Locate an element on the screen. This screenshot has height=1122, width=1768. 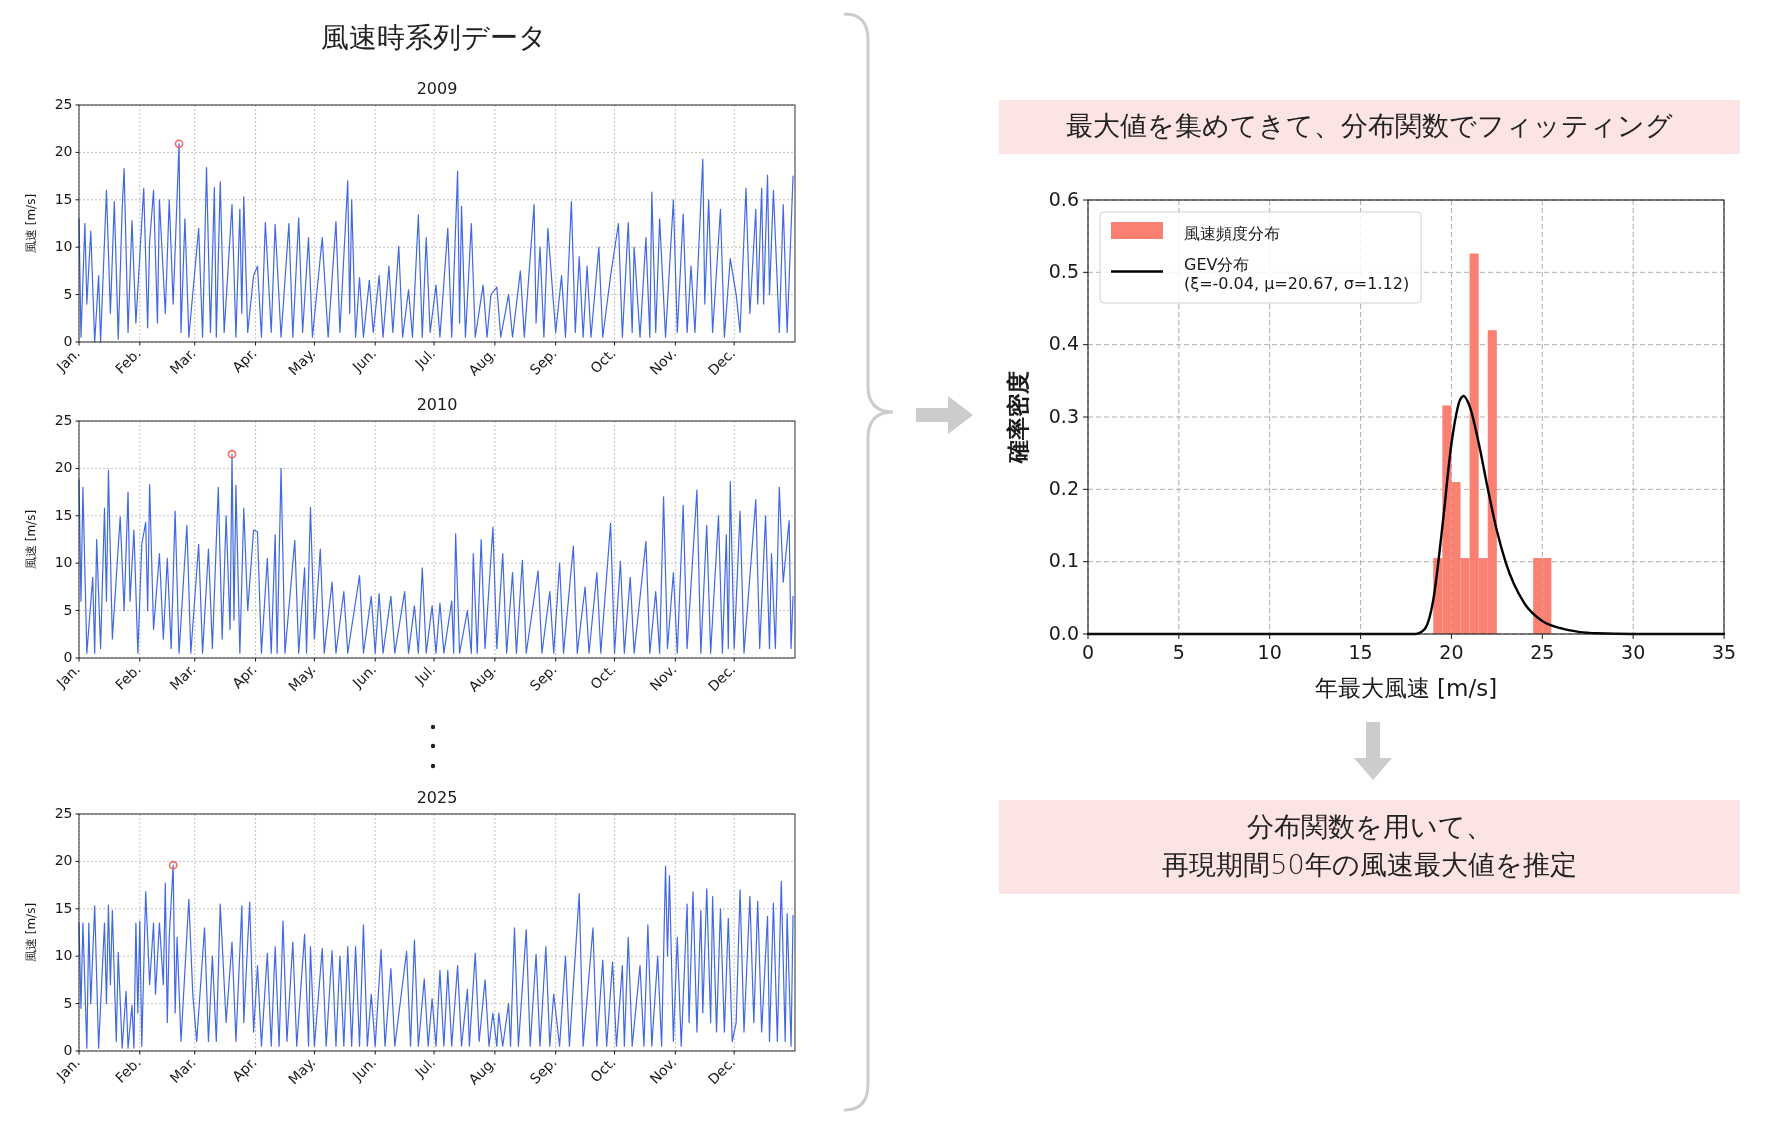
x-tick-label: 25 is located at coordinates (1542, 651).